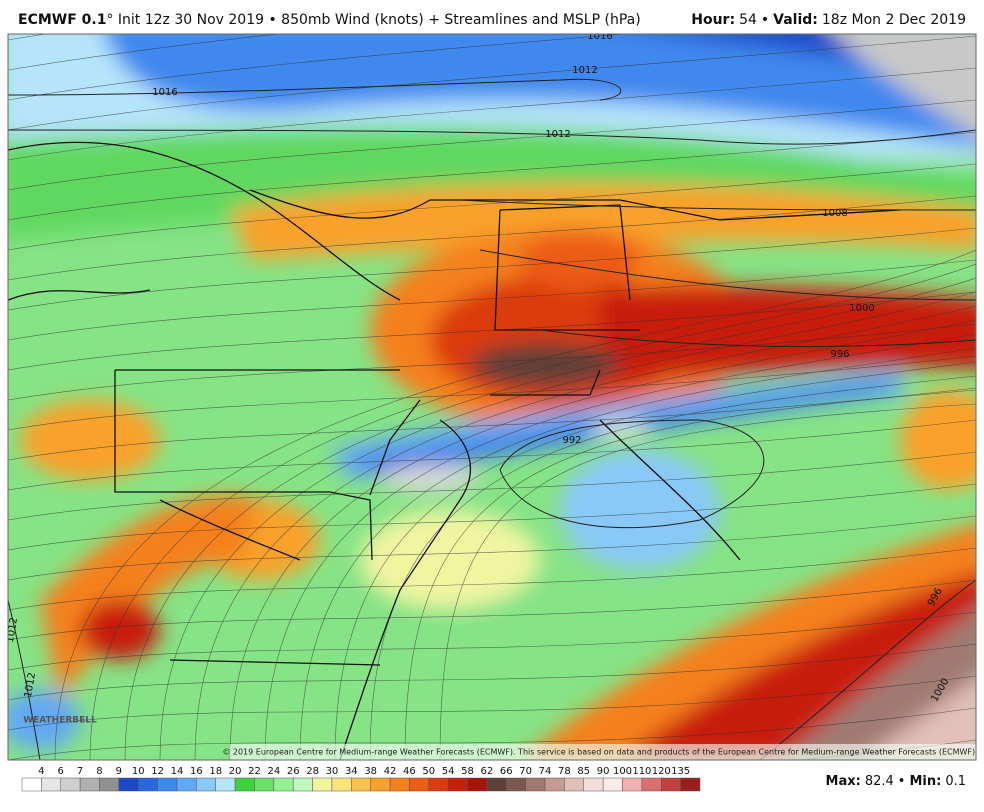 This screenshot has height=812, width=984. Describe the element at coordinates (448, 771) in the screenshot. I see `colorbar-label: 54` at that location.